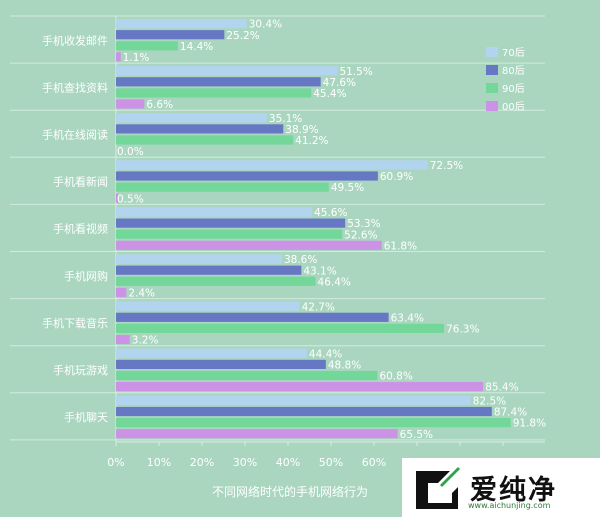 The width and height of the screenshot is (600, 517). I want to click on data-label: 52.6%, so click(360, 235).